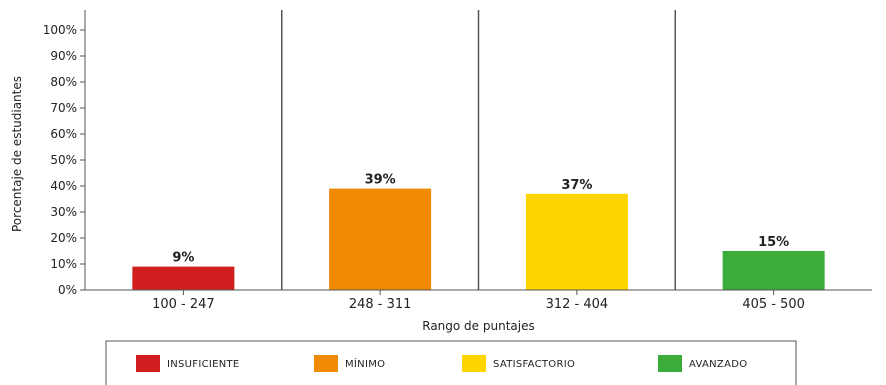 Image resolution: width=886 pixels, height=385 pixels. What do you see at coordinates (718, 364) in the screenshot?
I see `legend-label: AVANZADO` at bounding box center [718, 364].